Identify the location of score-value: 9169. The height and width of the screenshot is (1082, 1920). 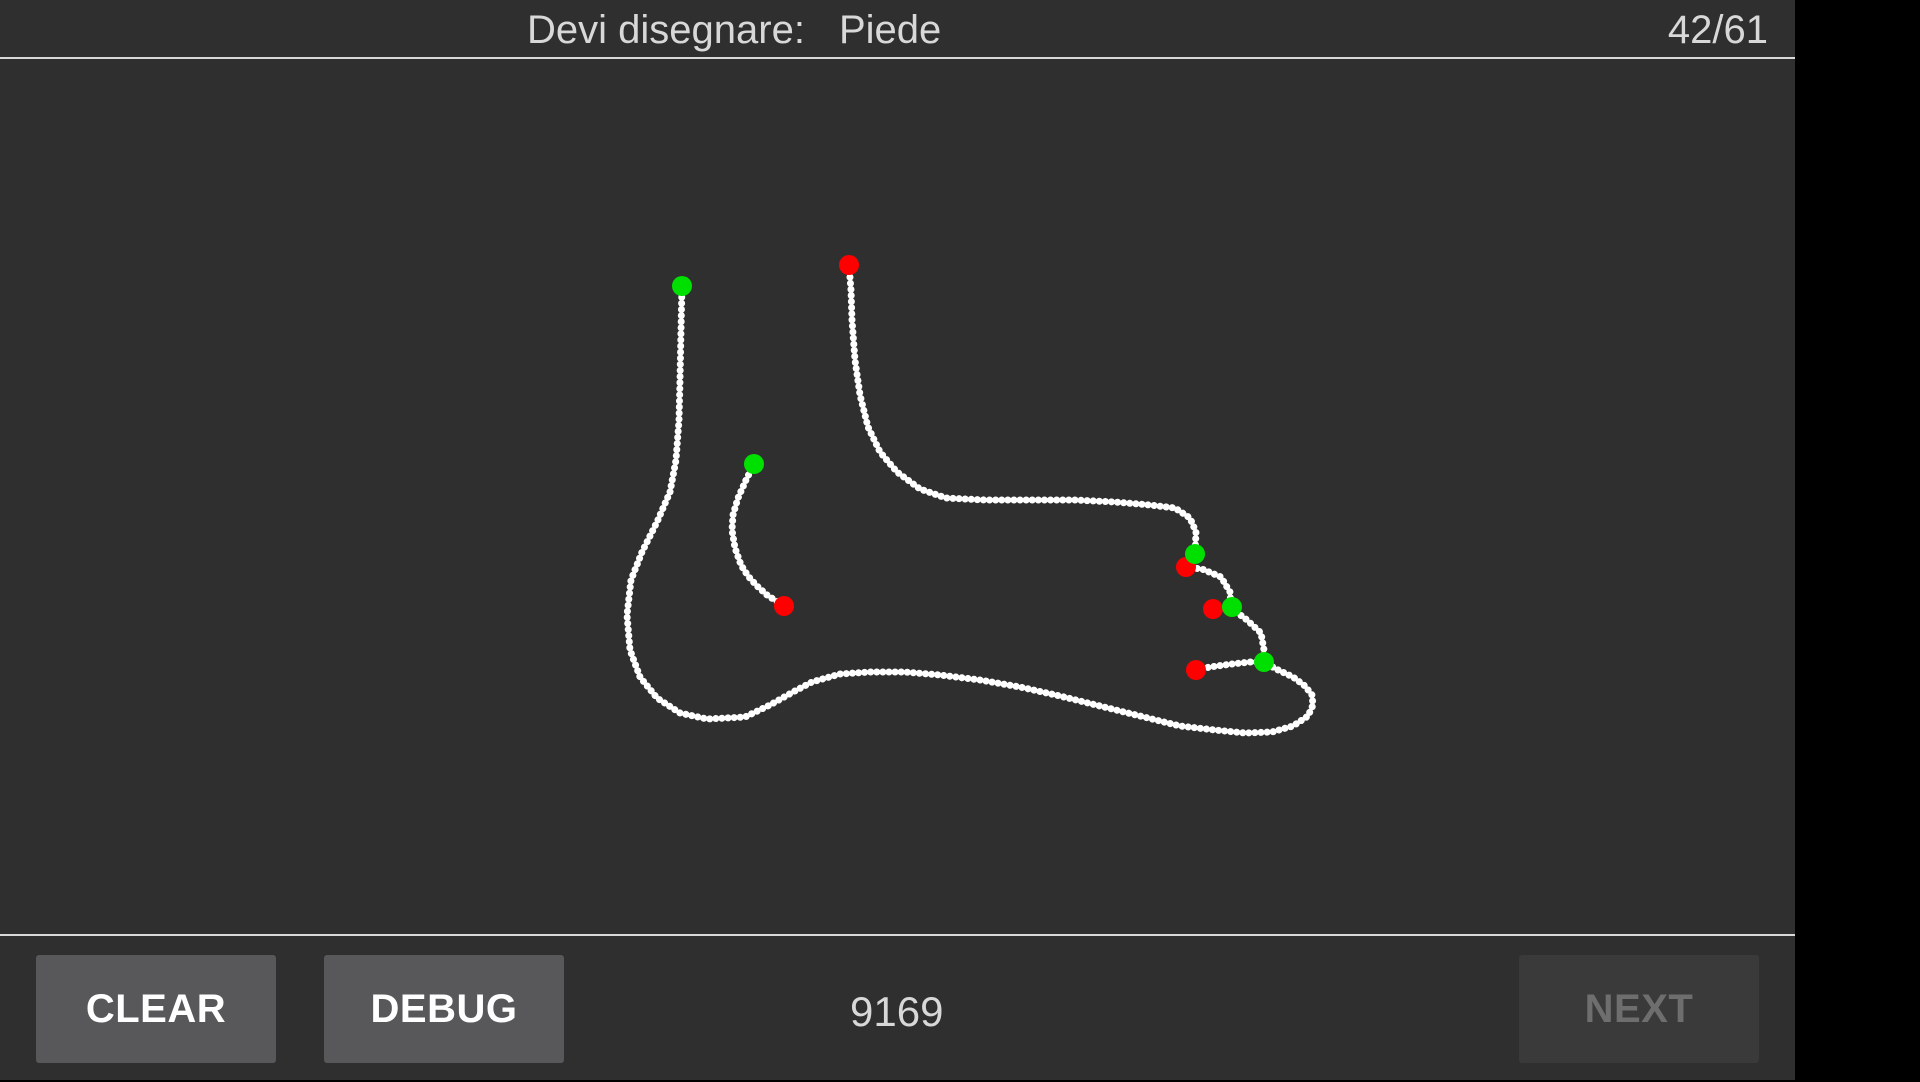
(897, 1011).